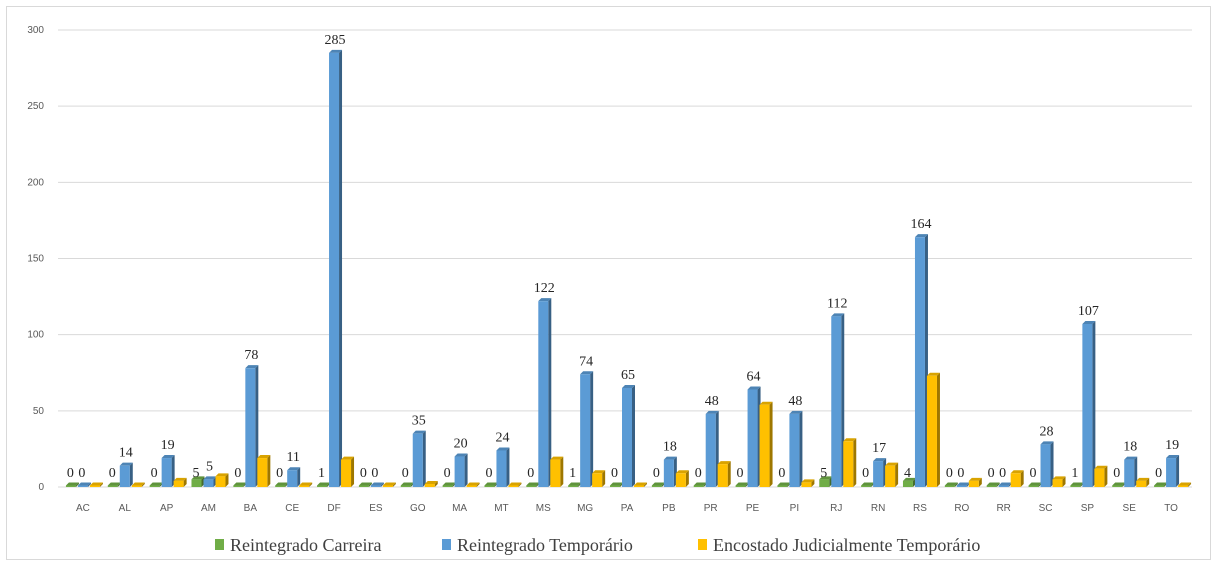  Describe the element at coordinates (1130, 508) in the screenshot. I see `x-tick-label: SE` at that location.